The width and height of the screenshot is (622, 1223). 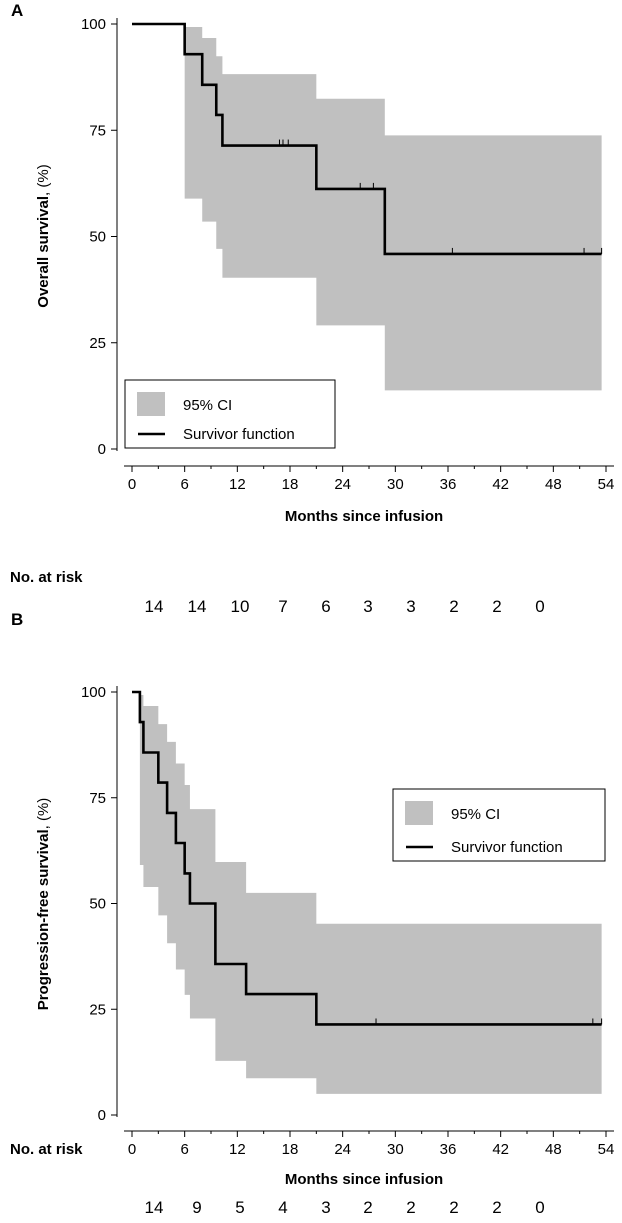 I want to click on y-axis-title-main: Overall survival, so click(x=43, y=252).